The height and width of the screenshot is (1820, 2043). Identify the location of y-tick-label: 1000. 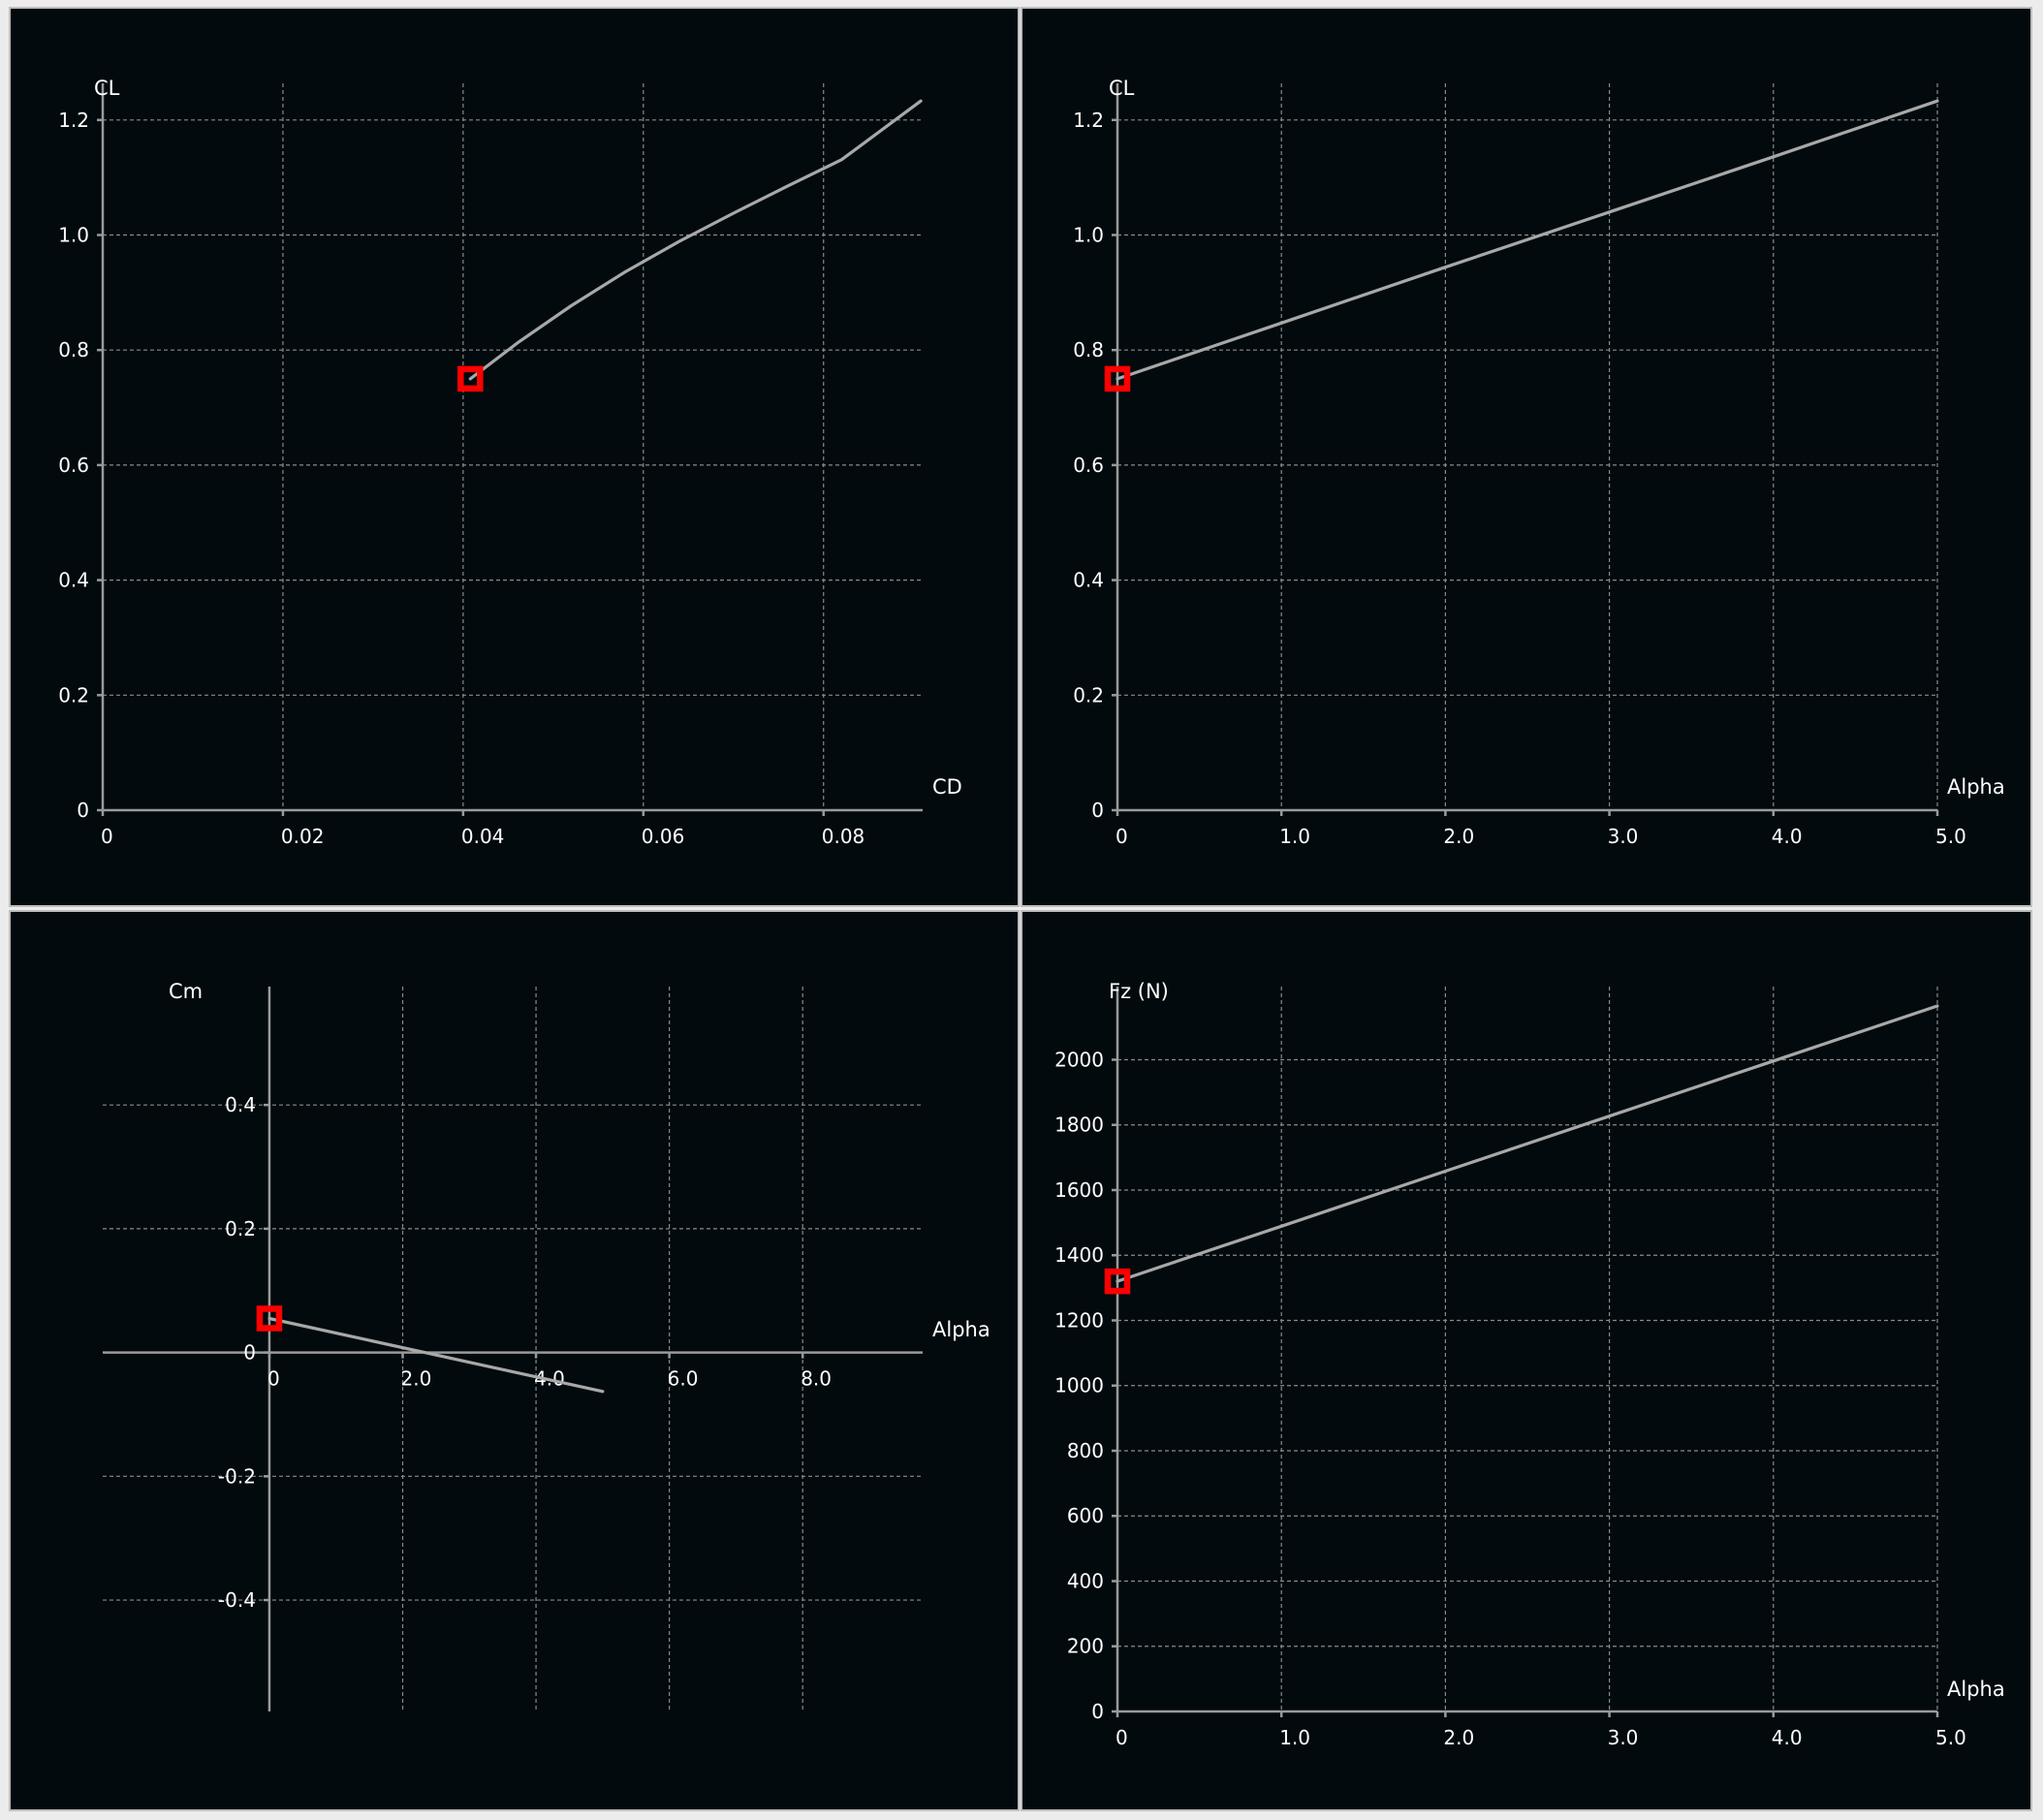
(1079, 1385).